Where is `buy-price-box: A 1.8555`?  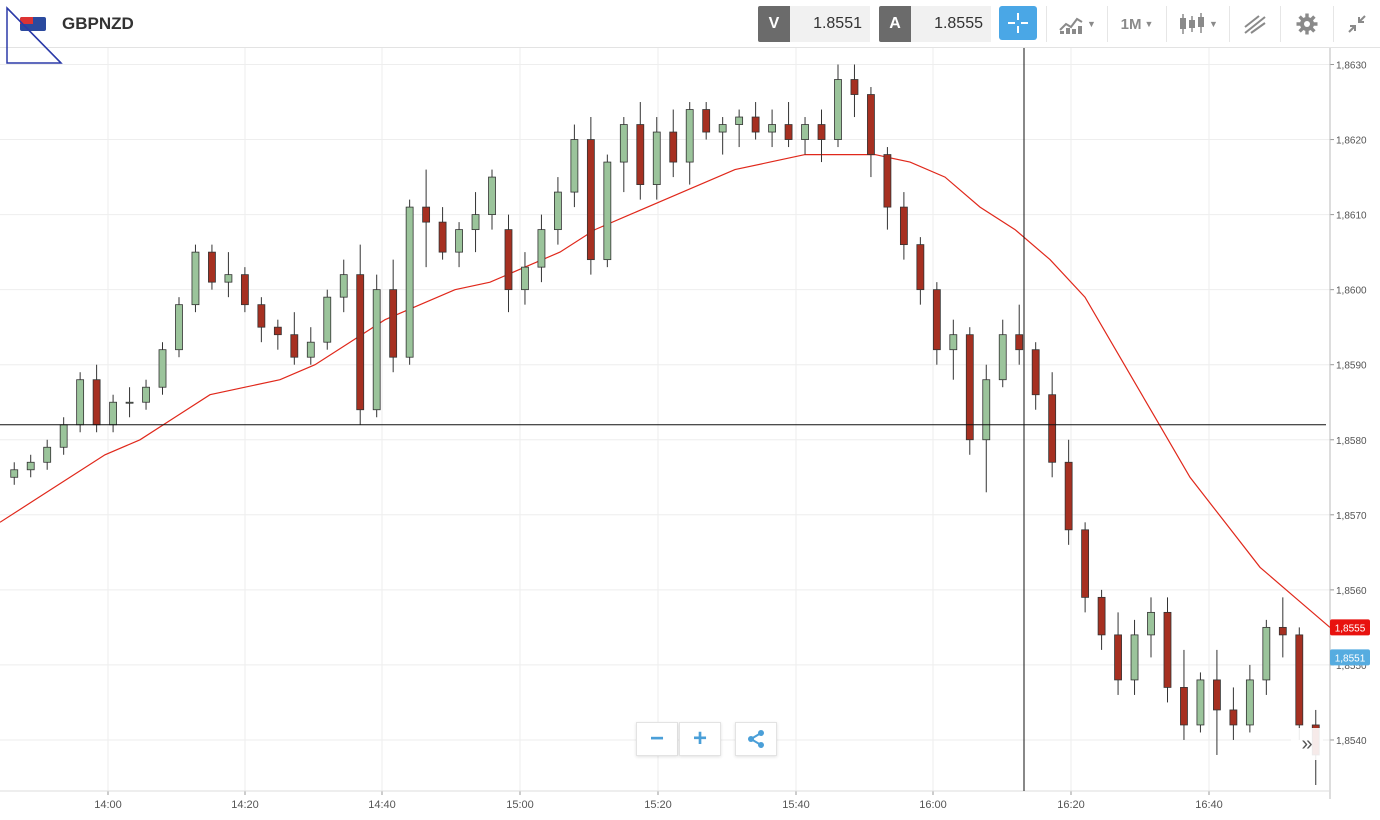 buy-price-box: A 1.8555 is located at coordinates (935, 24).